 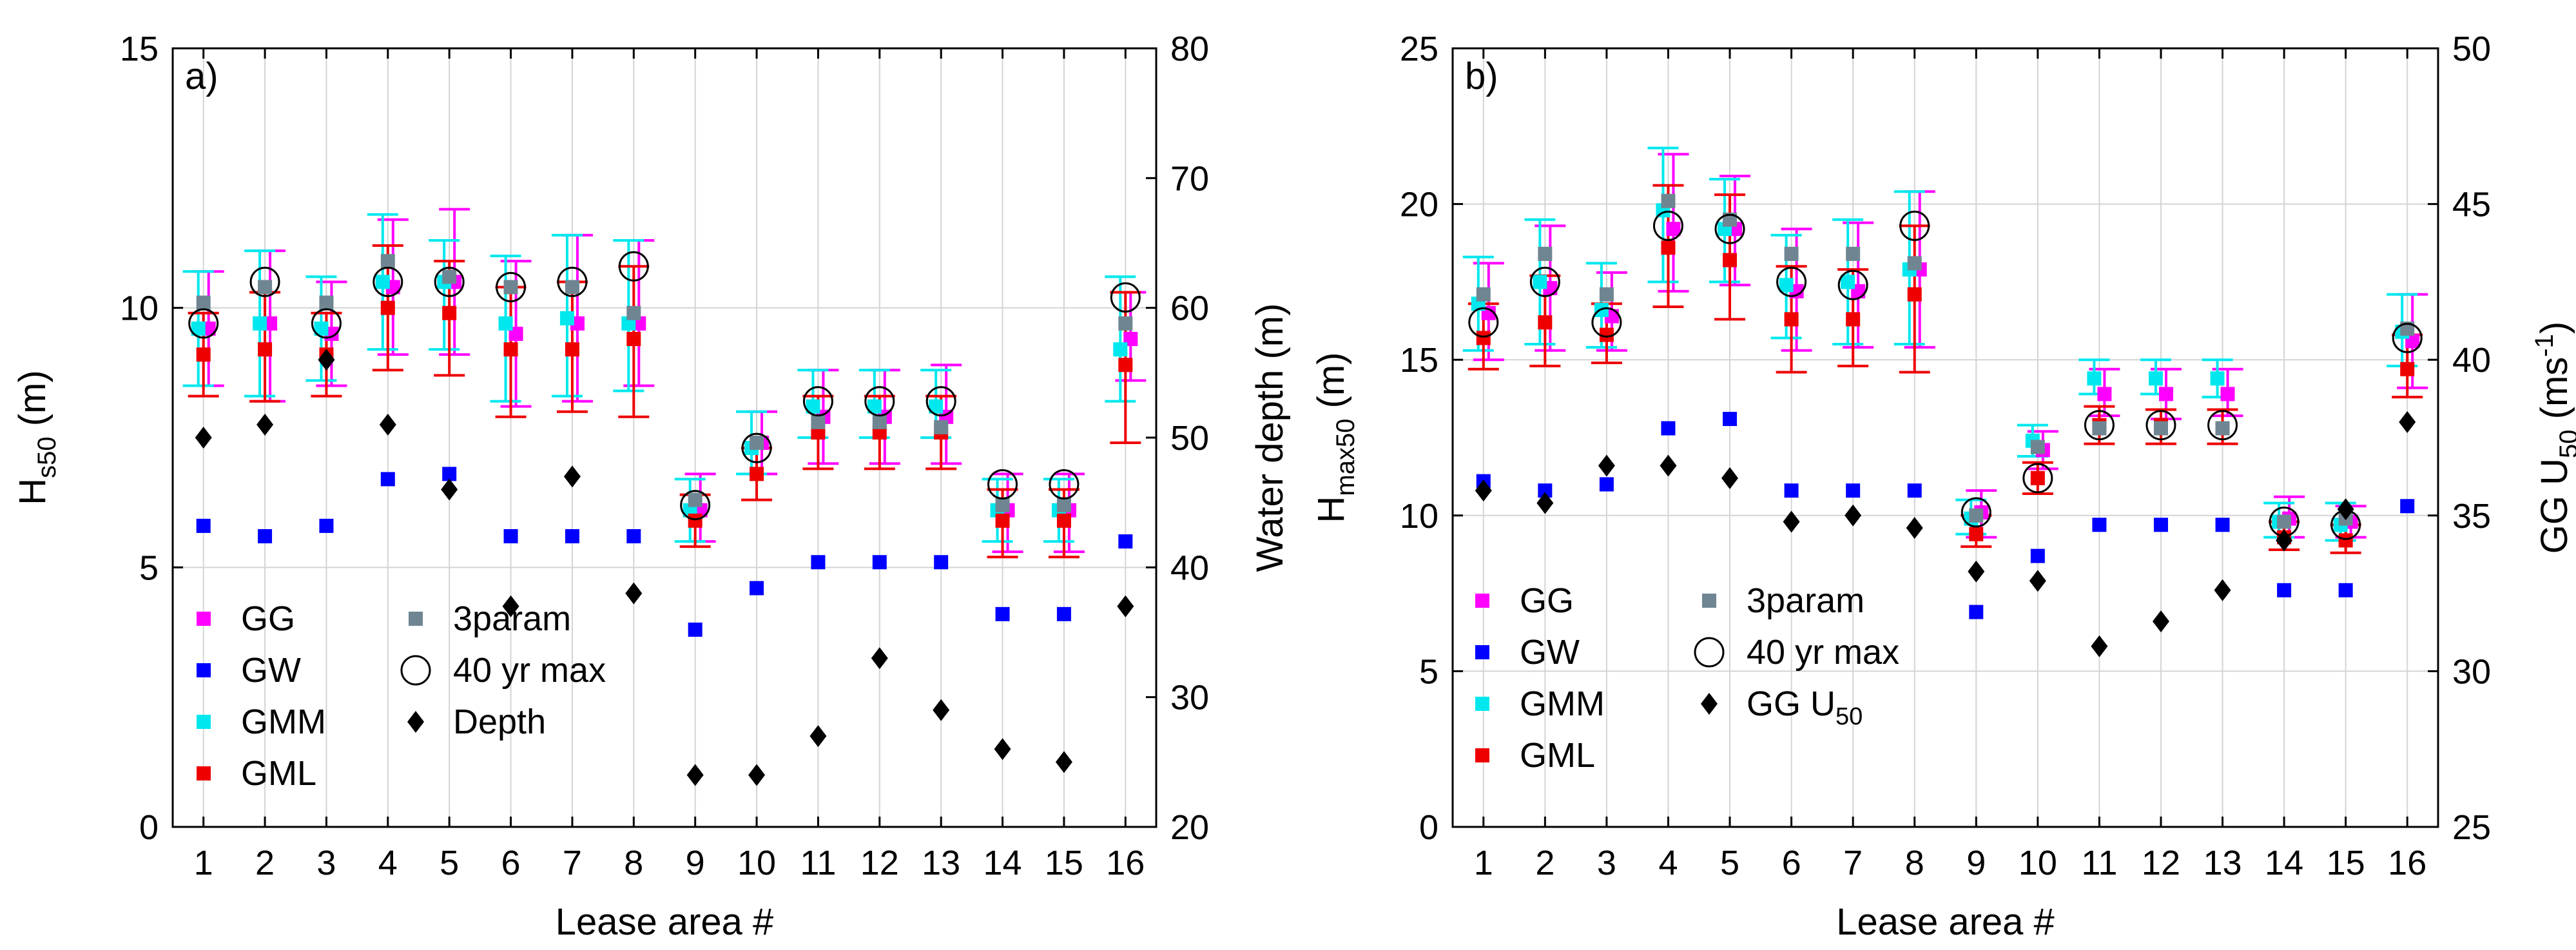 I want to click on x-tick-label: 6, so click(x=1791, y=863).